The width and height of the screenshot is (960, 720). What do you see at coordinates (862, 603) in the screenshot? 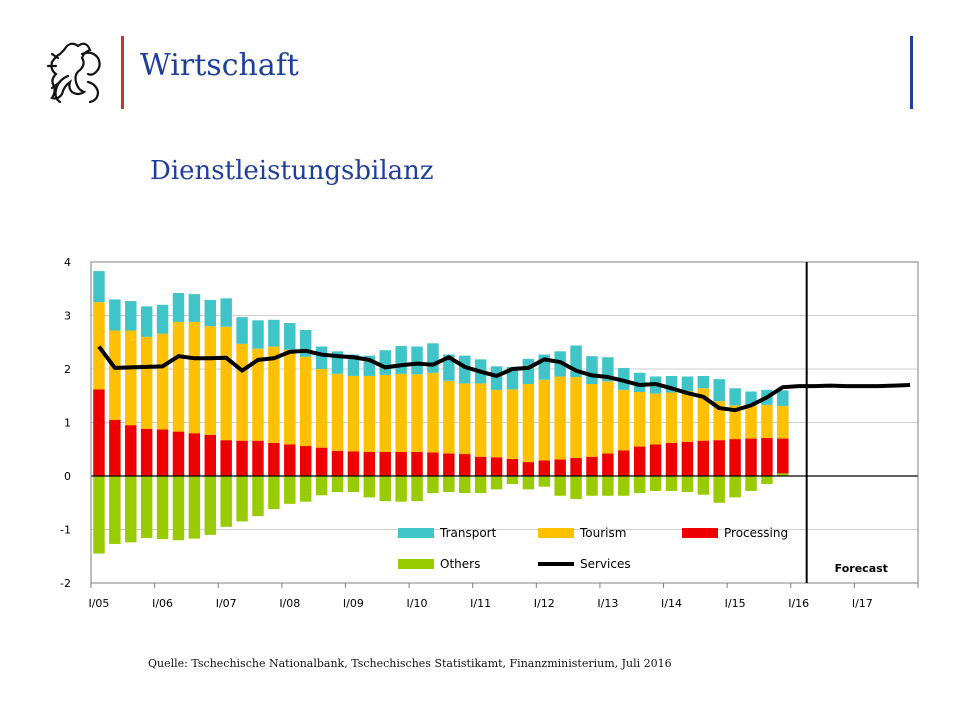
I see `x-tick-label: I/17` at bounding box center [862, 603].